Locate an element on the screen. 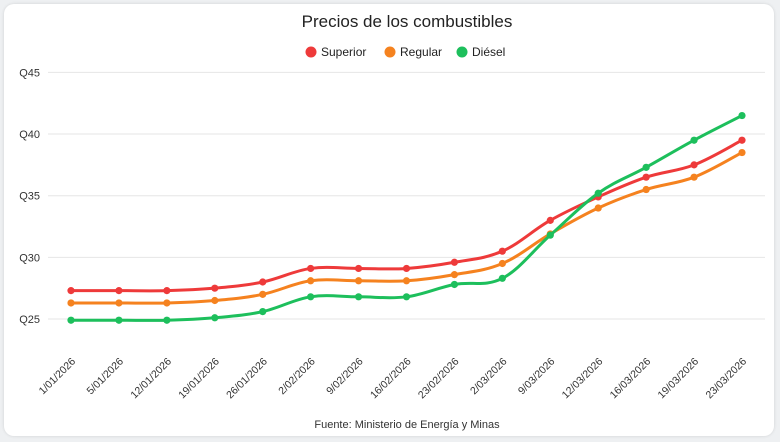 Image resolution: width=780 pixels, height=442 pixels. y-tick-label: Q35 is located at coordinates (29, 197).